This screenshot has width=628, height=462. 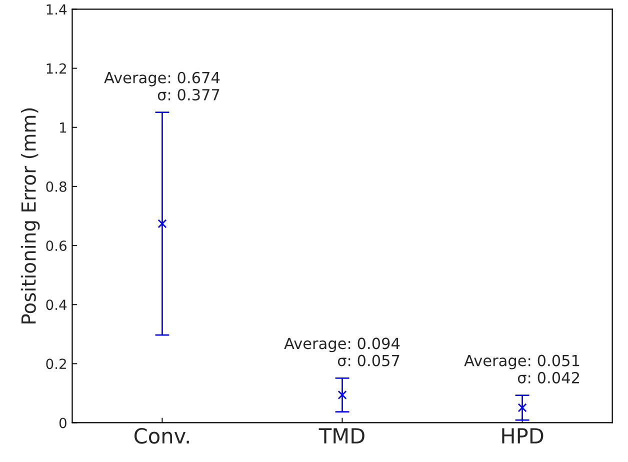 What do you see at coordinates (56, 186) in the screenshot?
I see `y-tick-label: 0.8` at bounding box center [56, 186].